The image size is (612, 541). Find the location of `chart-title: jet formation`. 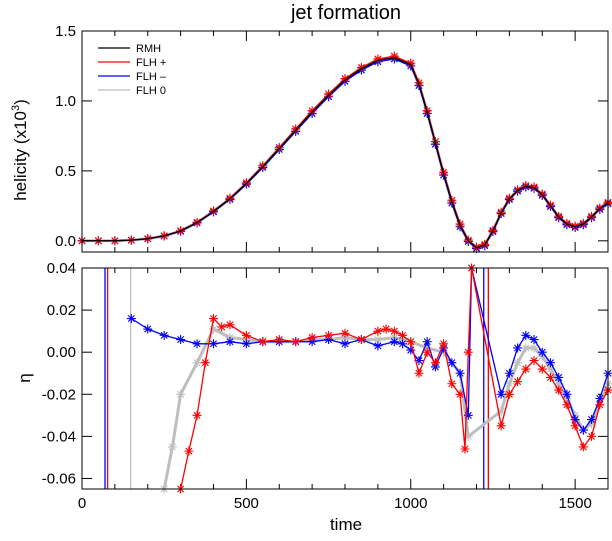

chart-title: jet formation is located at coordinates (345, 13).